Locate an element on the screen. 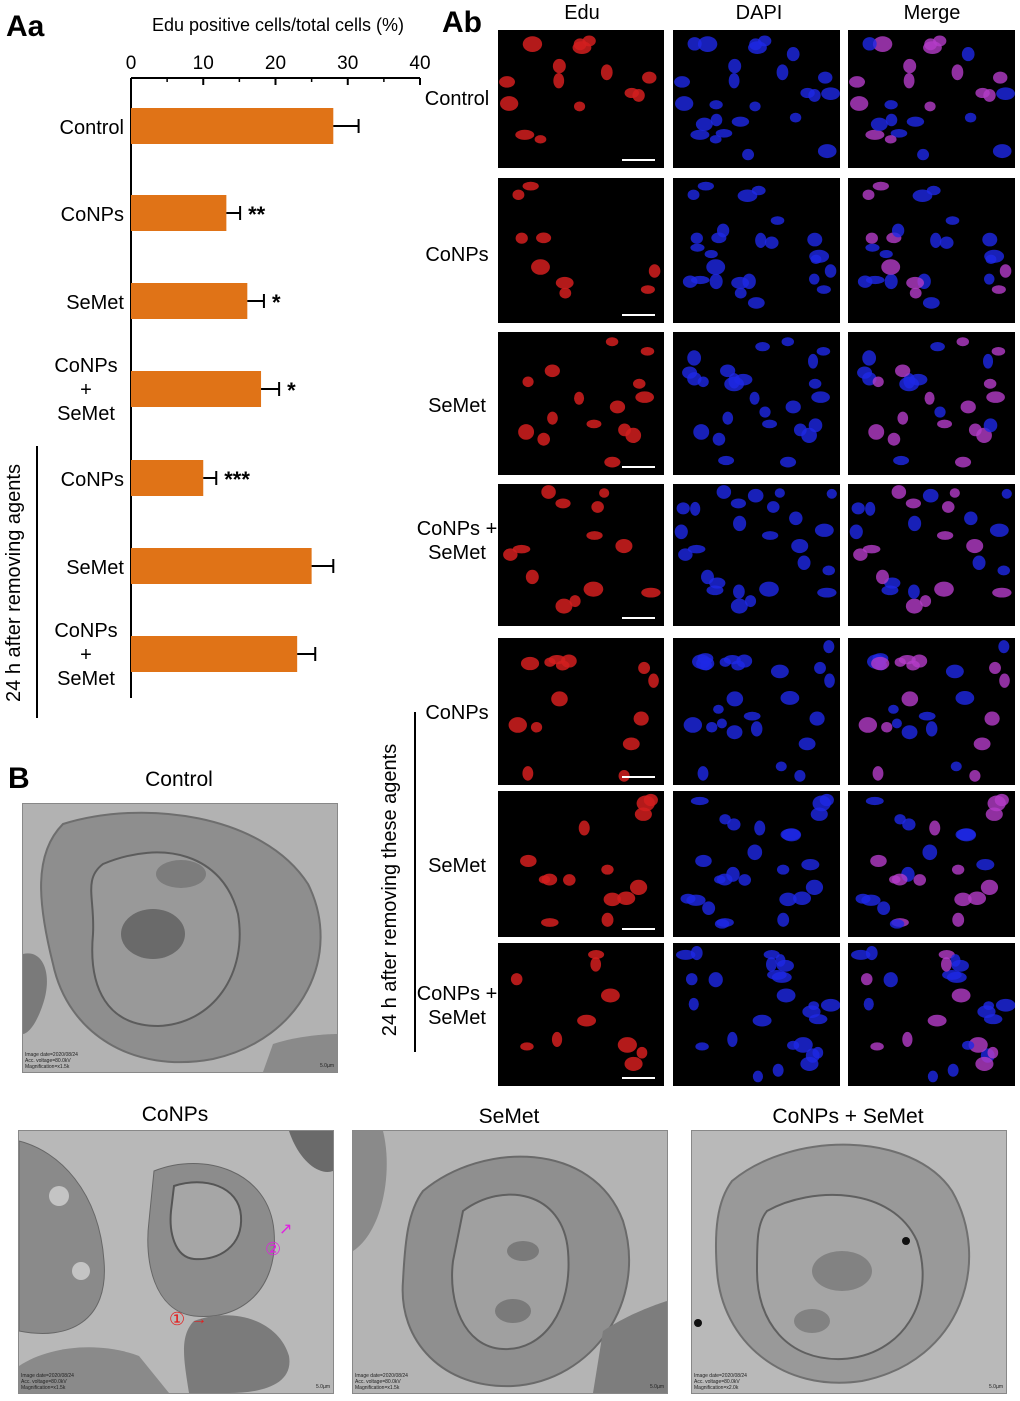 Image resolution: width=1020 pixels, height=1401 pixels. bars: ******* is located at coordinates (245, 390).